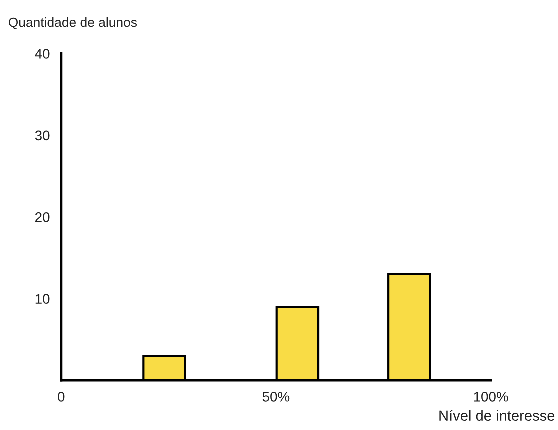  I want to click on x-tick-label: 50%, so click(276, 397).